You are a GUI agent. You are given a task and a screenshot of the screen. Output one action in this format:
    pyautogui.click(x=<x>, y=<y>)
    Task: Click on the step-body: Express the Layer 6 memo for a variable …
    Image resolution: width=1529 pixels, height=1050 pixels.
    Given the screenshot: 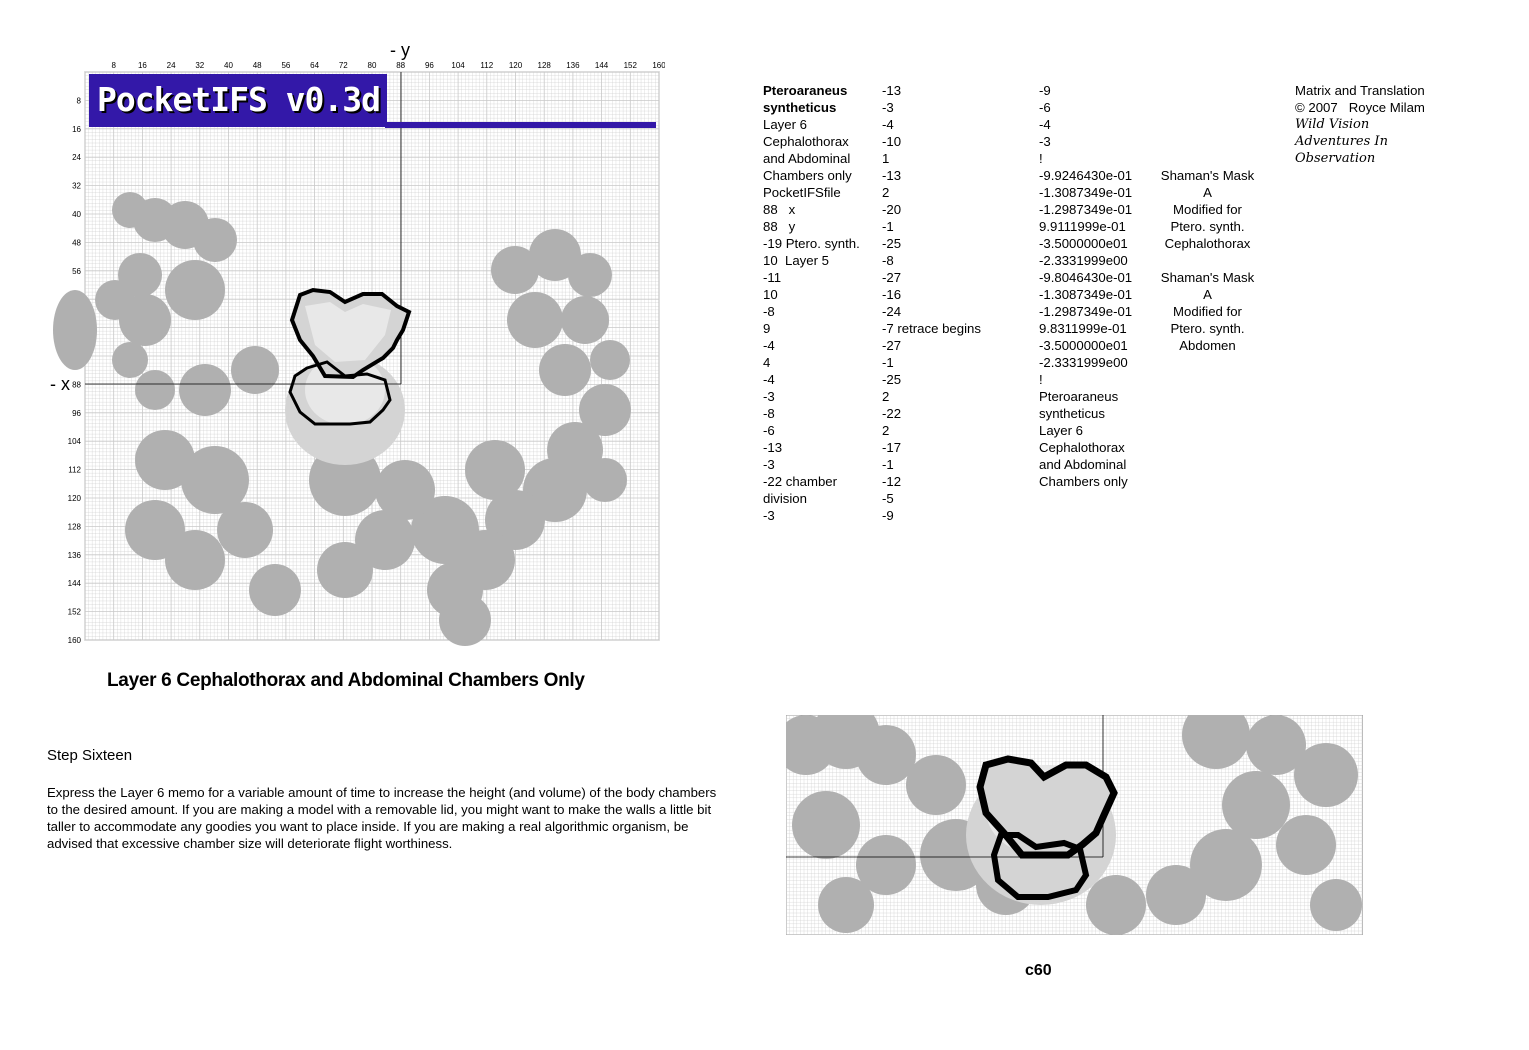 What is the action you would take?
    pyautogui.click(x=382, y=818)
    